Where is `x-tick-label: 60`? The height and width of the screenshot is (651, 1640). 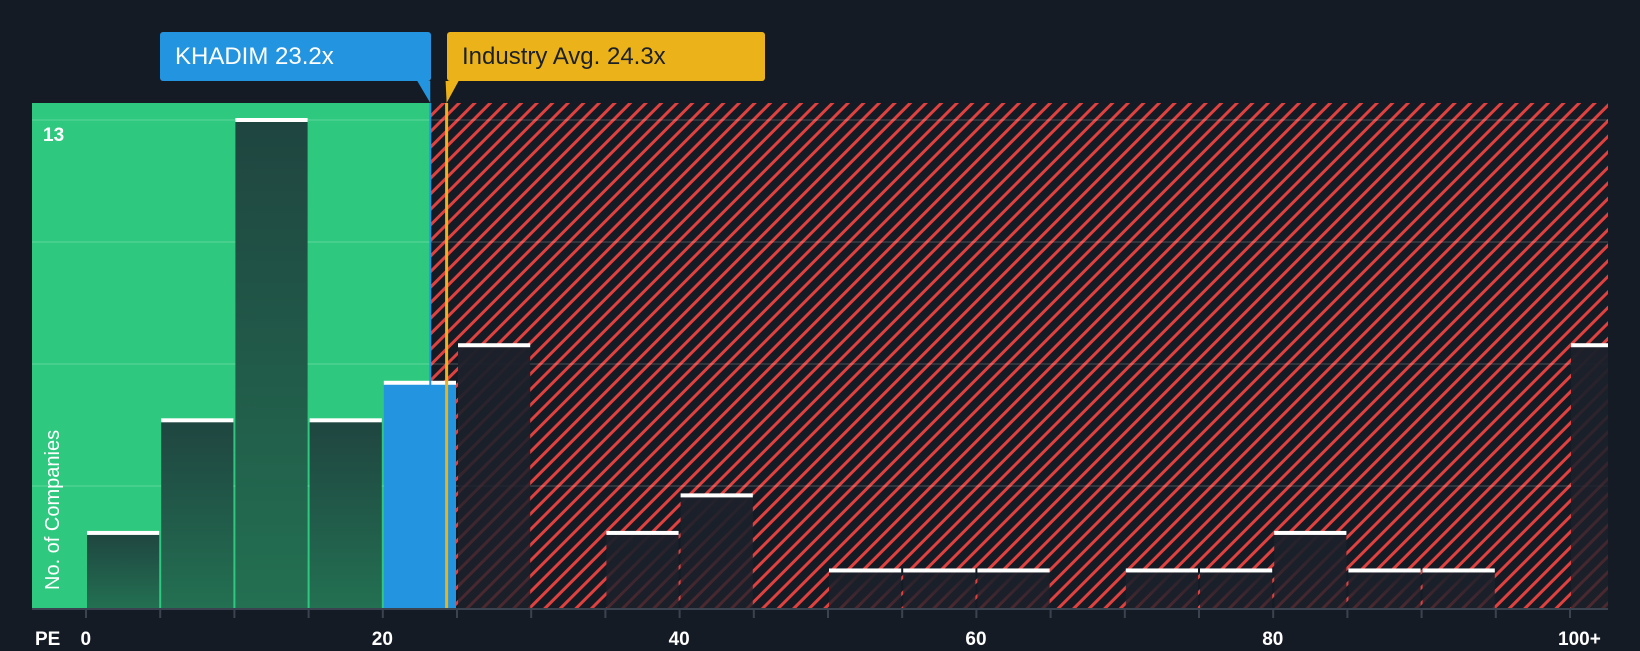 x-tick-label: 60 is located at coordinates (976, 639).